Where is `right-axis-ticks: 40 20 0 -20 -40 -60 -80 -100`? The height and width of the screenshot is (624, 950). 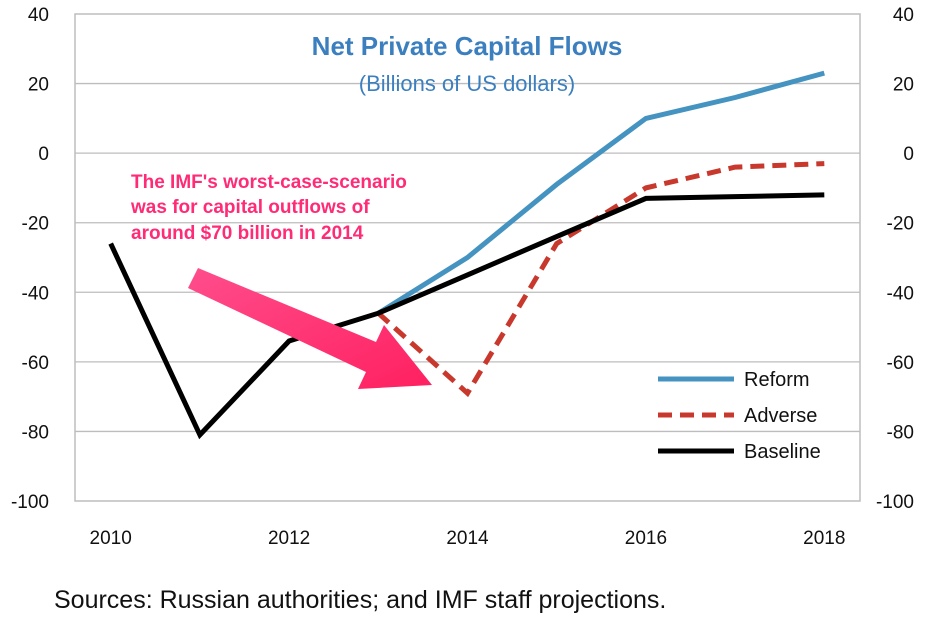
right-axis-ticks: 40 20 0 -20 -40 -60 -80 -100 is located at coordinates (895, 259).